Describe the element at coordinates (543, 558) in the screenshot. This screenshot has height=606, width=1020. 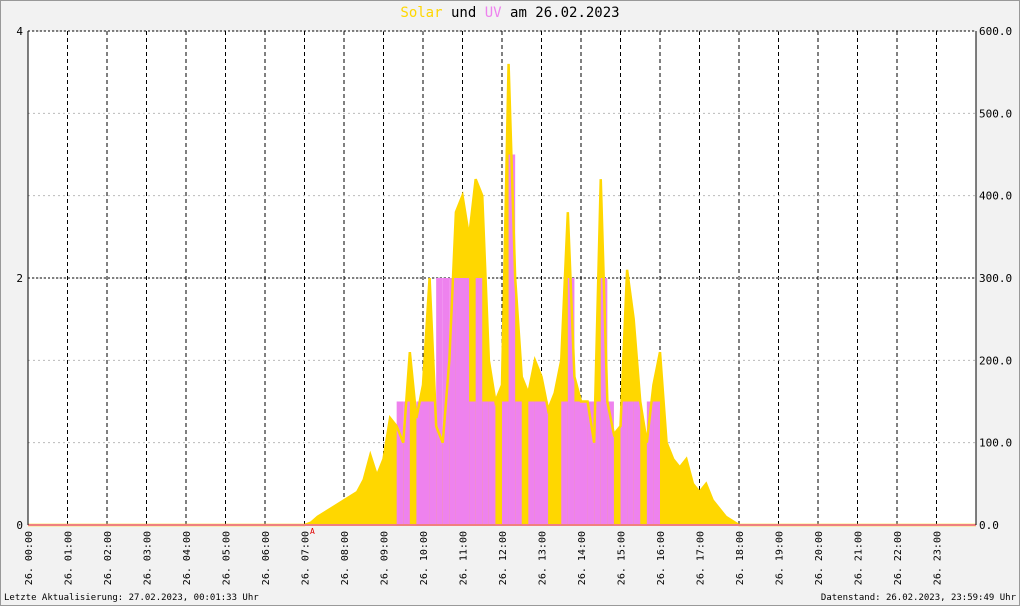
I see `x-tick-label: 26. 13:00` at that location.